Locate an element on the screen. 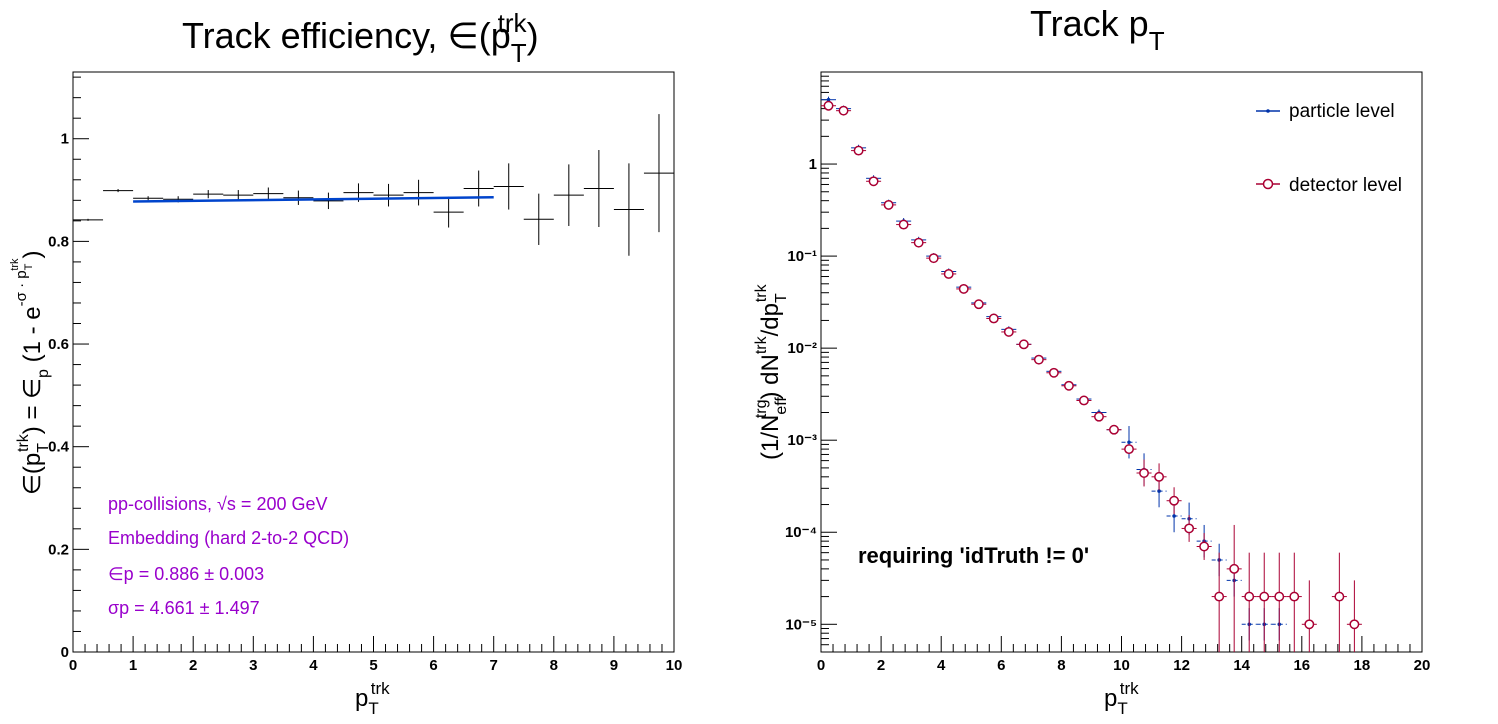  left-fit-line is located at coordinates (313, 199).